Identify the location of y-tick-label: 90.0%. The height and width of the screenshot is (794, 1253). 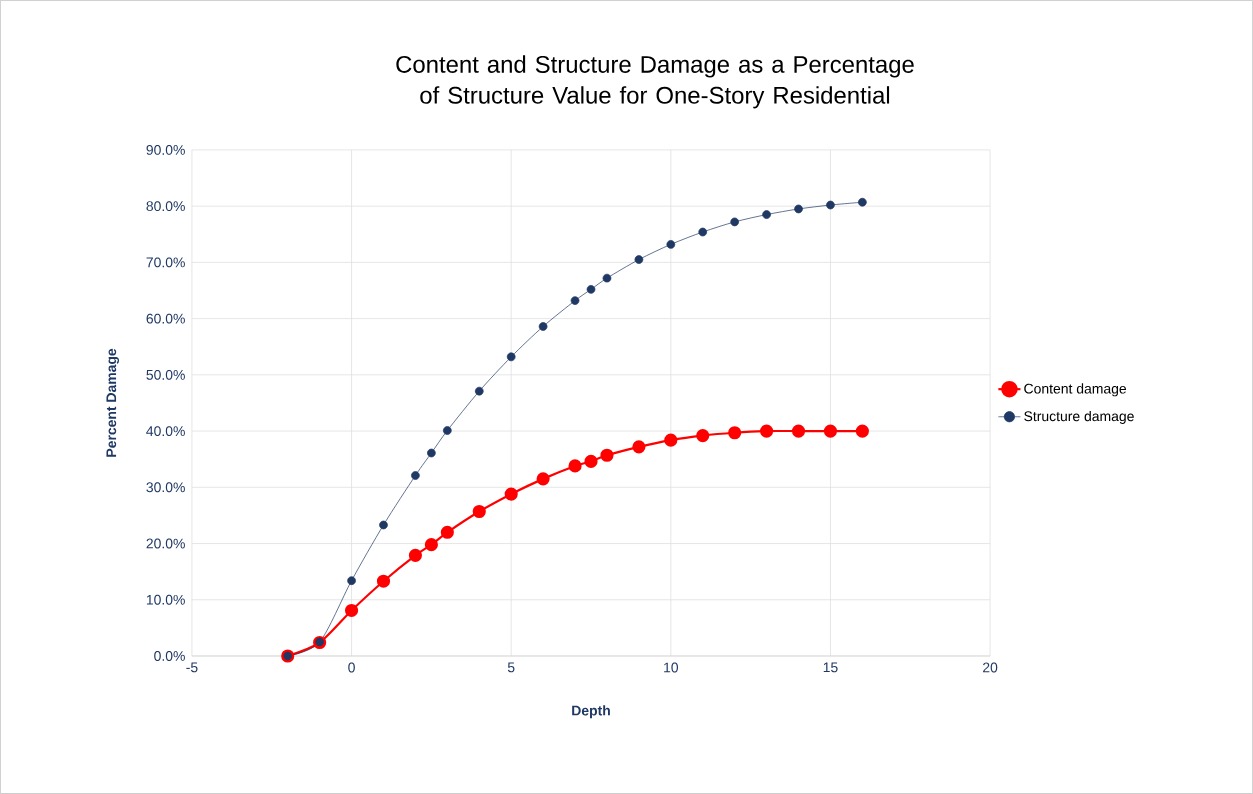
(165, 150).